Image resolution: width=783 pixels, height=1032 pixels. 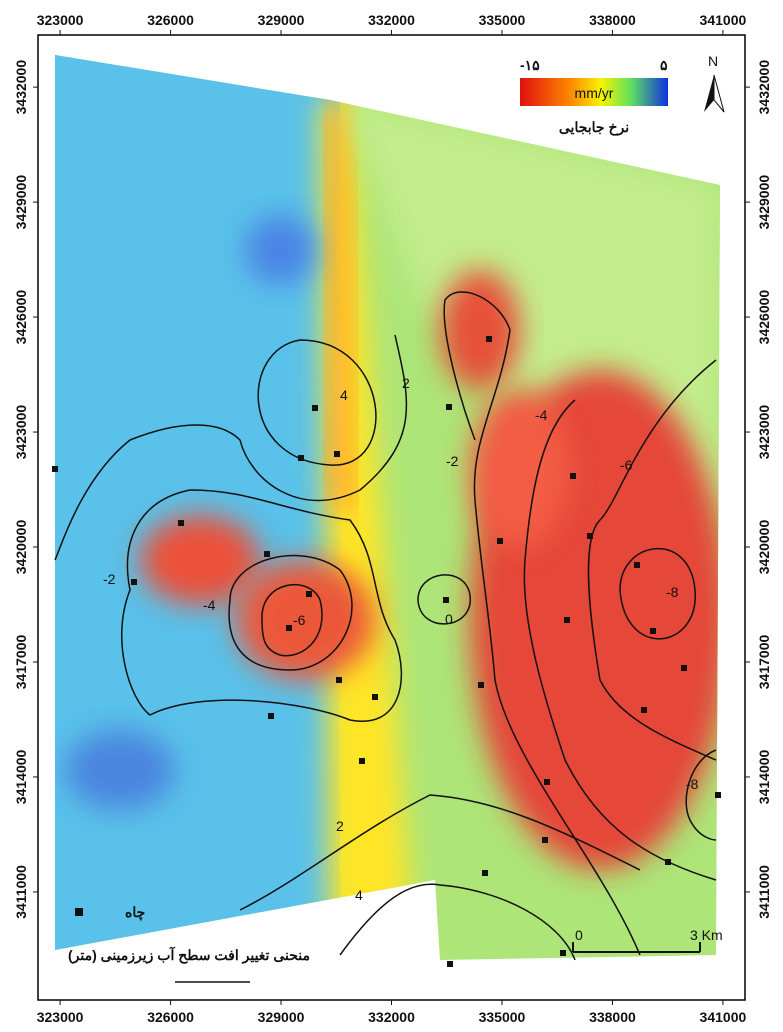 What do you see at coordinates (135, 912) in the screenshot?
I see `legend-wells: چاه` at bounding box center [135, 912].